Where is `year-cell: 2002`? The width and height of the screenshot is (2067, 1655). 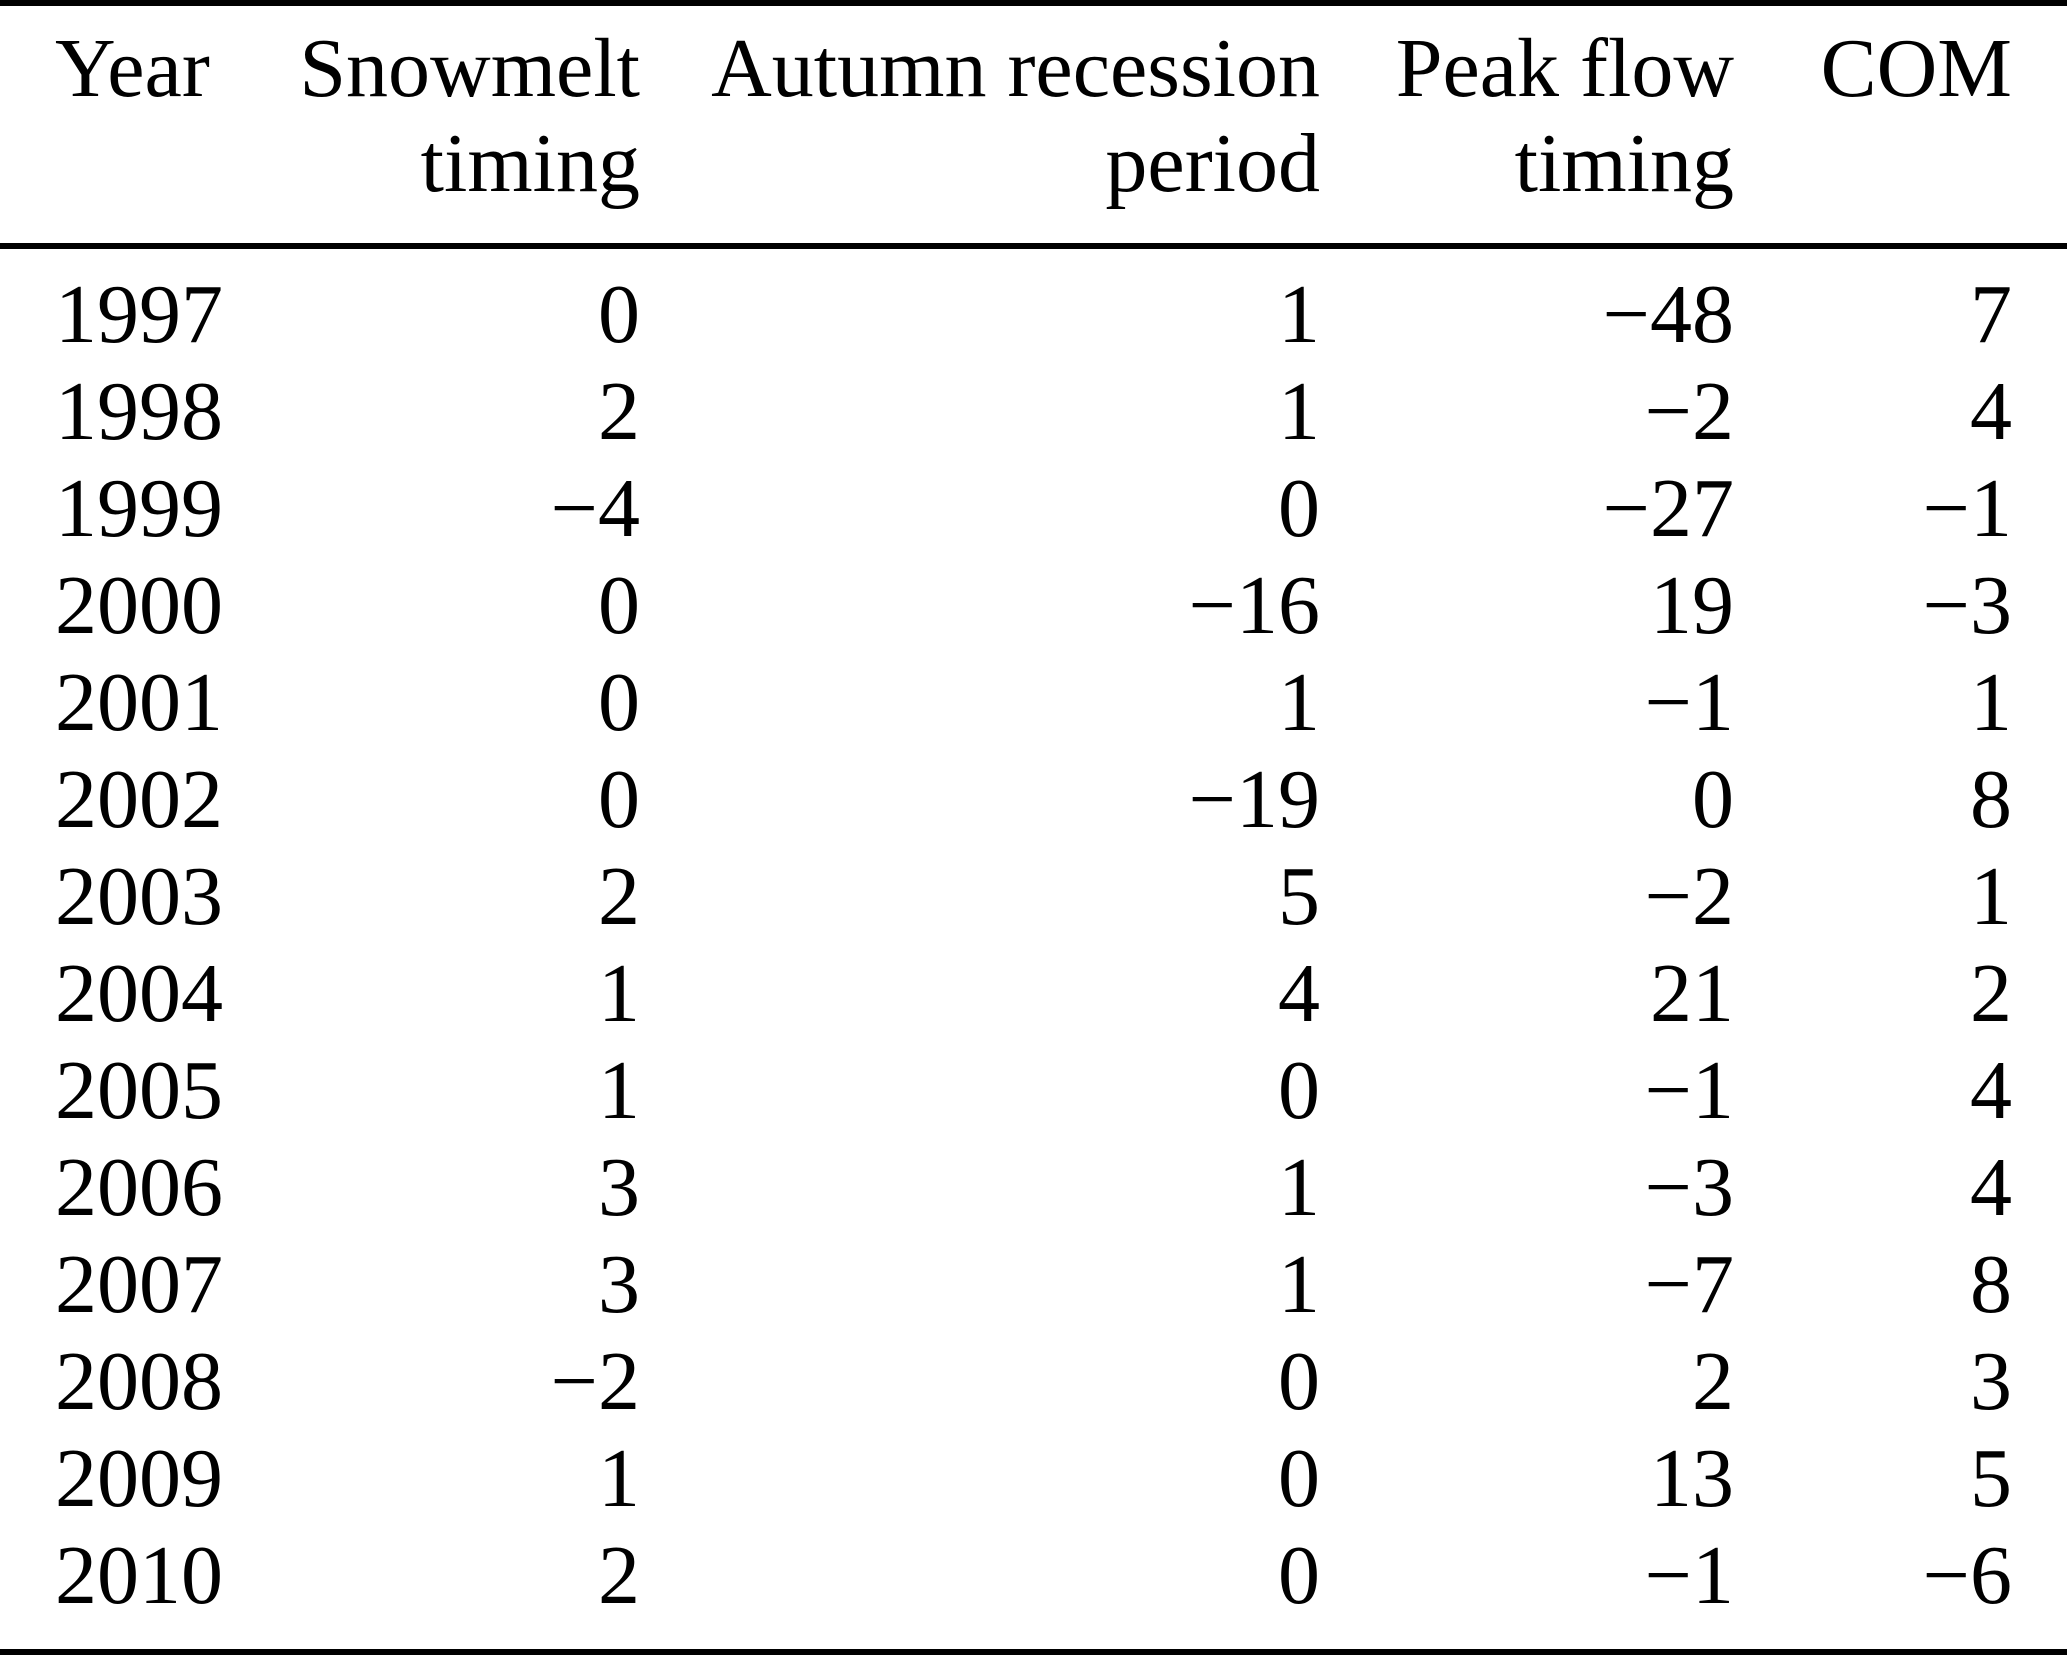 year-cell: 2002 is located at coordinates (139, 799).